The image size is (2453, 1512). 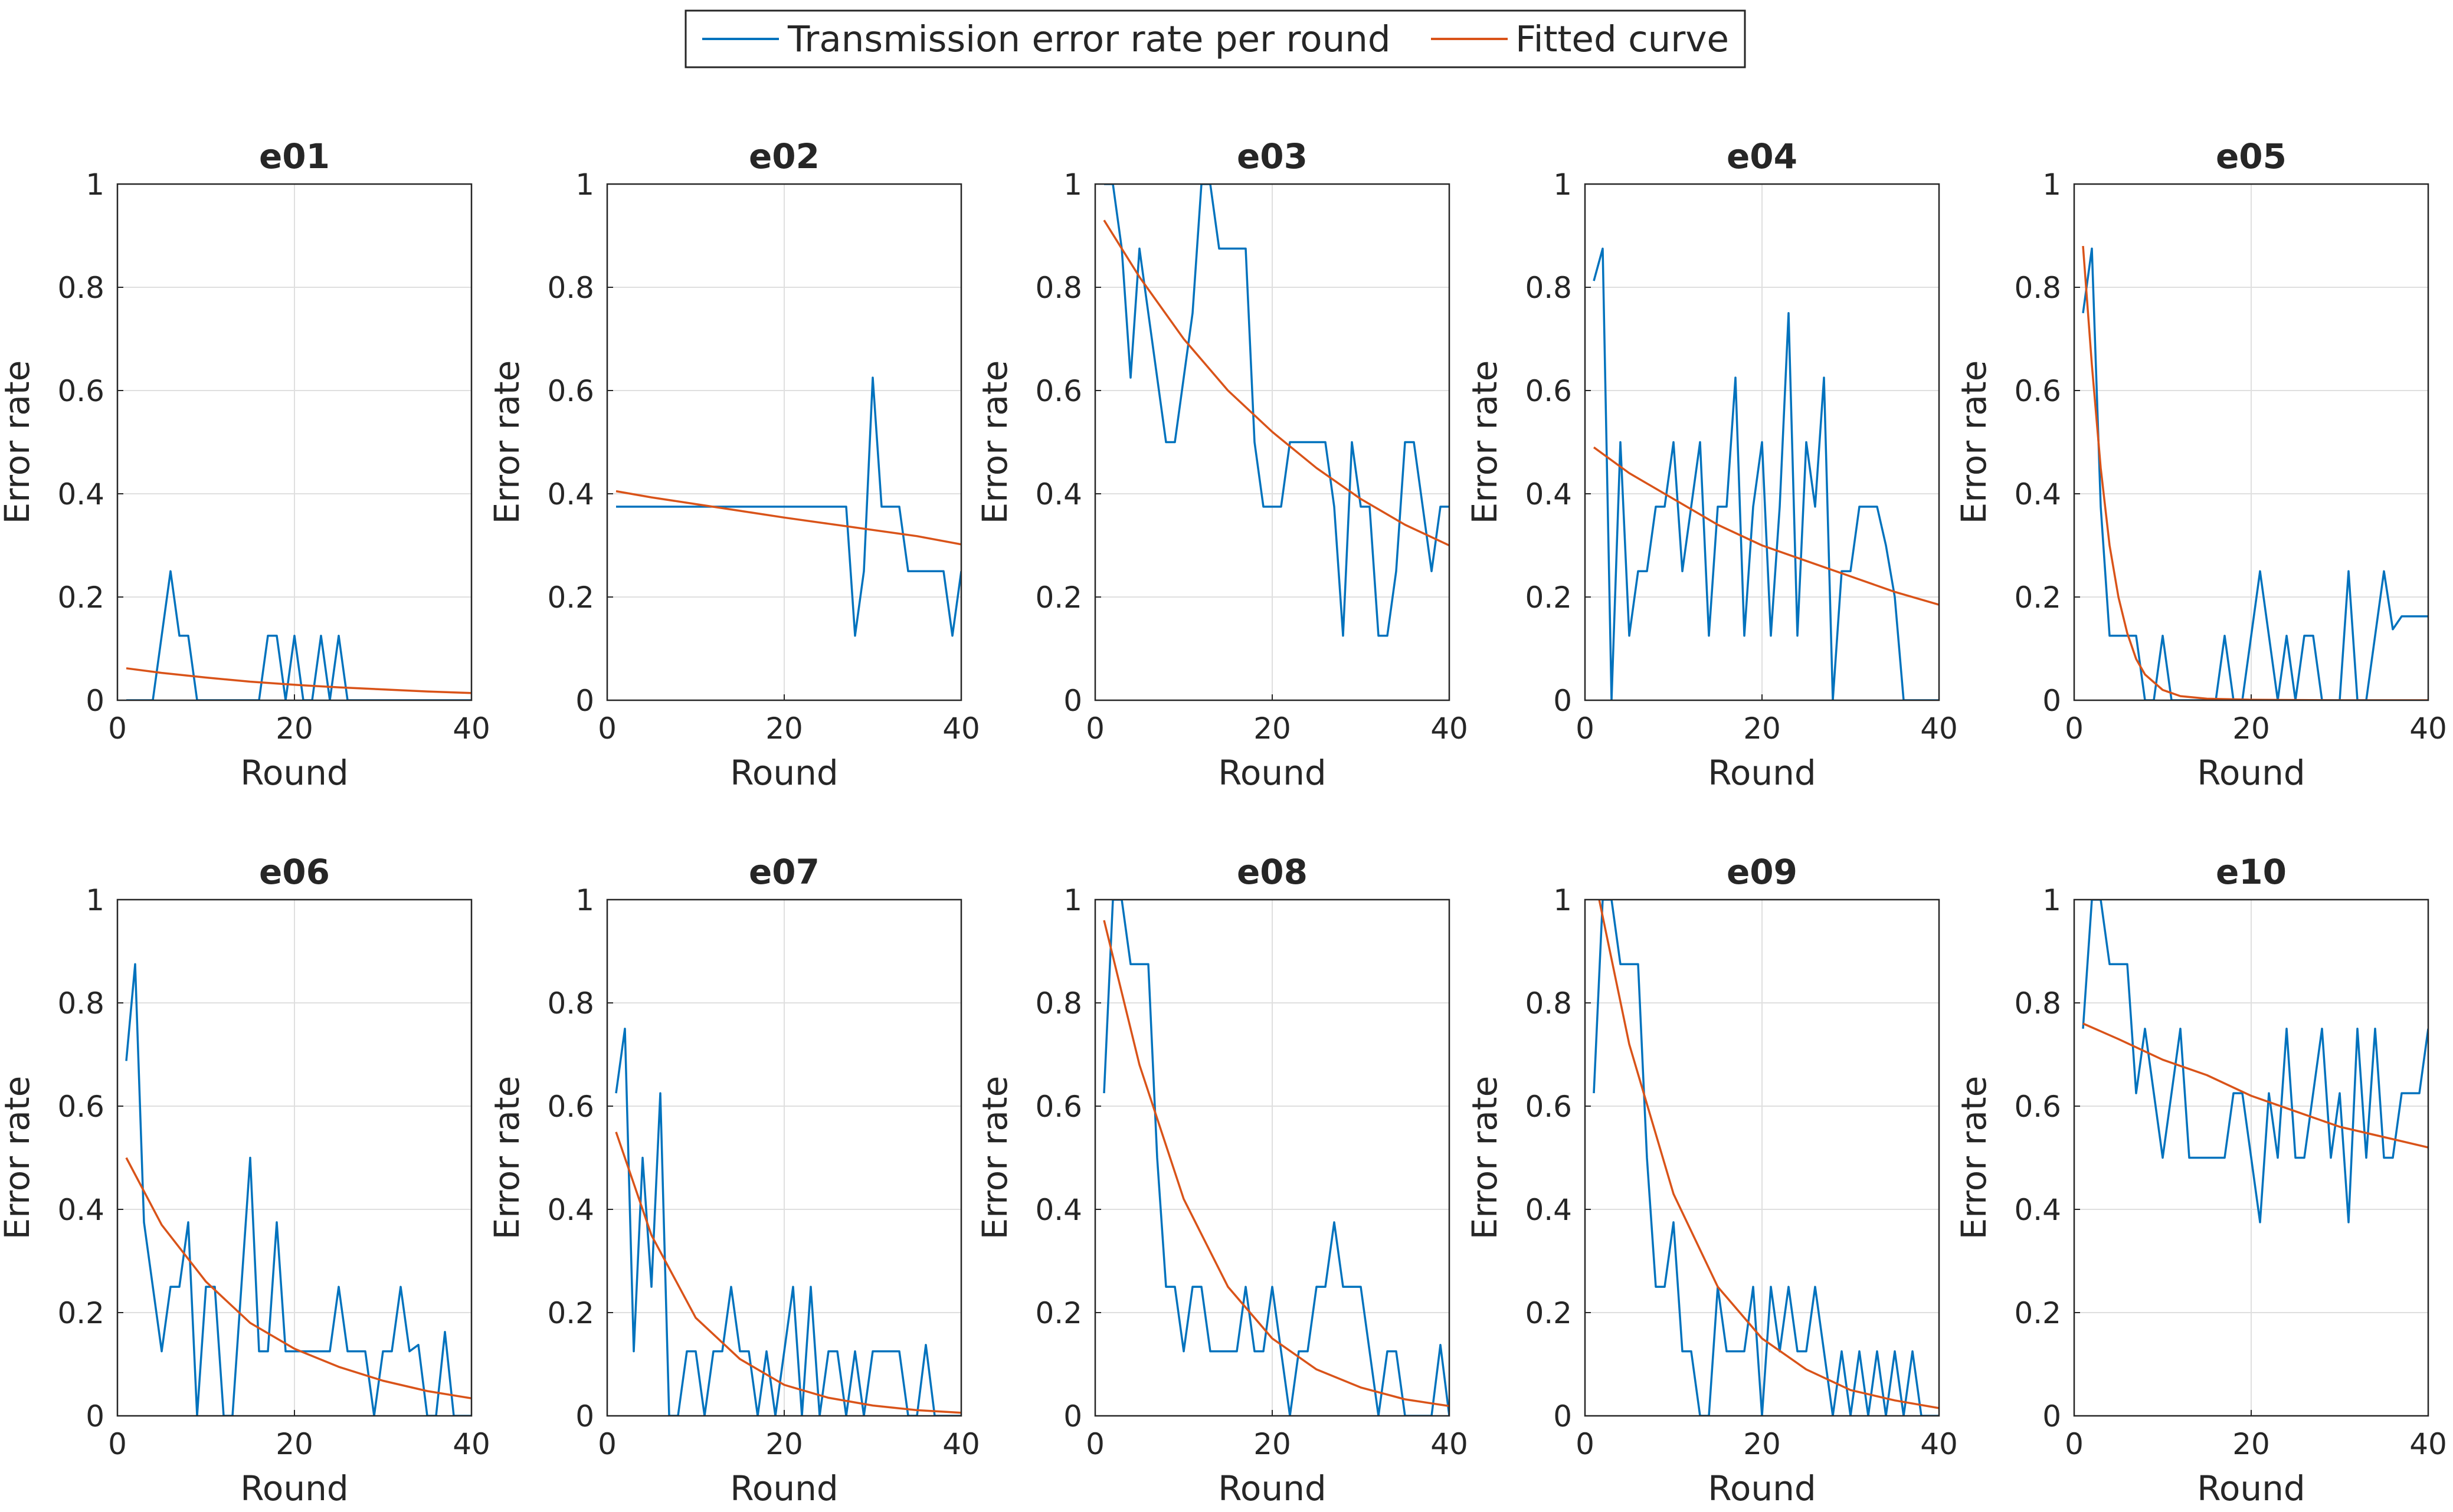 What do you see at coordinates (785, 773) in the screenshot?
I see `x-axis-label-e02: Round` at bounding box center [785, 773].